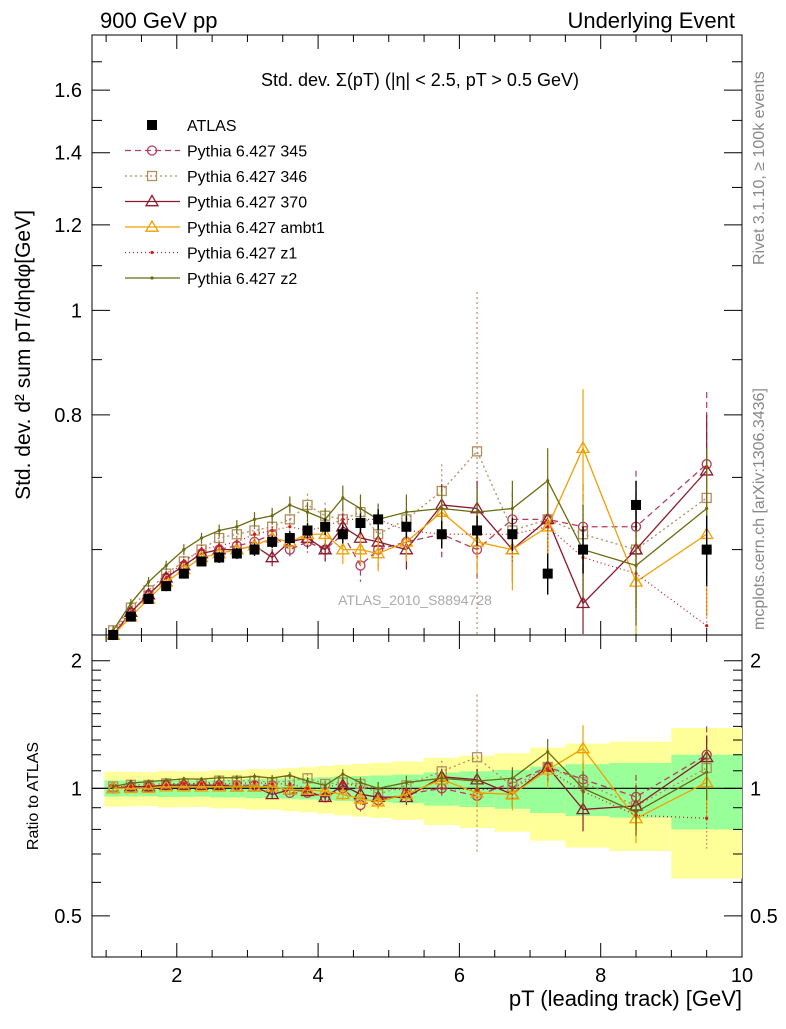 Image resolution: width=786 pixels, height=1029 pixels. What do you see at coordinates (272, 556) in the screenshot?
I see `series-2-point` at bounding box center [272, 556].